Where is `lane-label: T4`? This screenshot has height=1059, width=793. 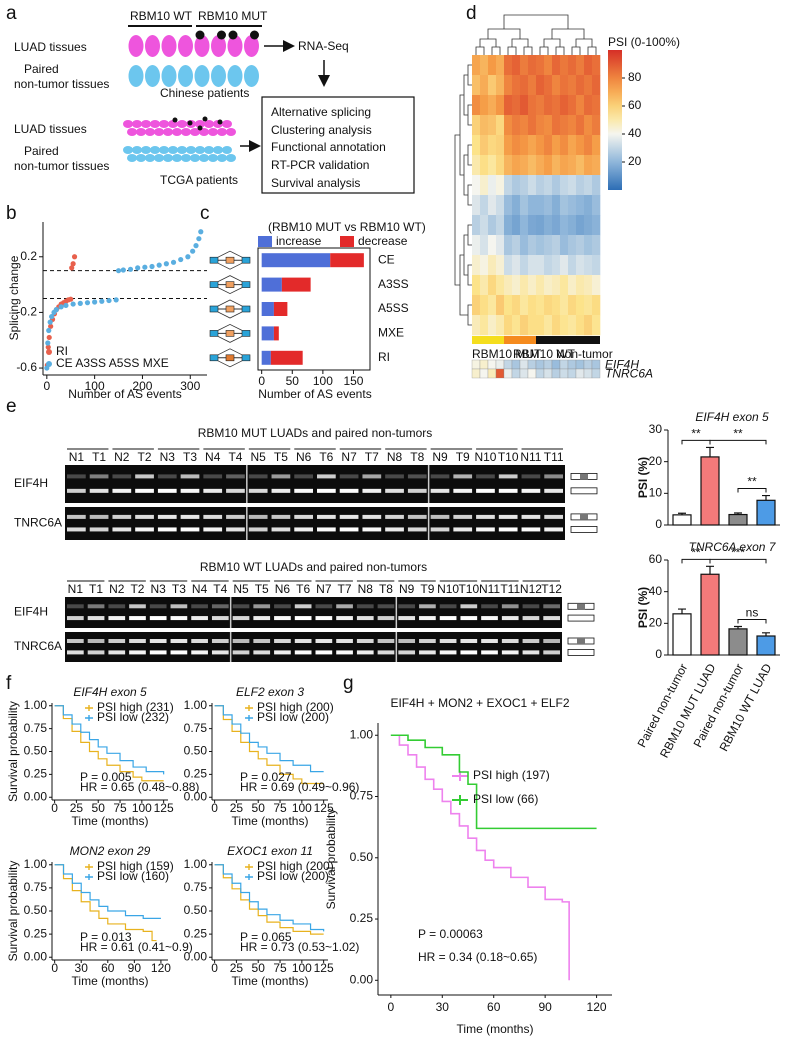
lane-label: T4 is located at coordinates (235, 457).